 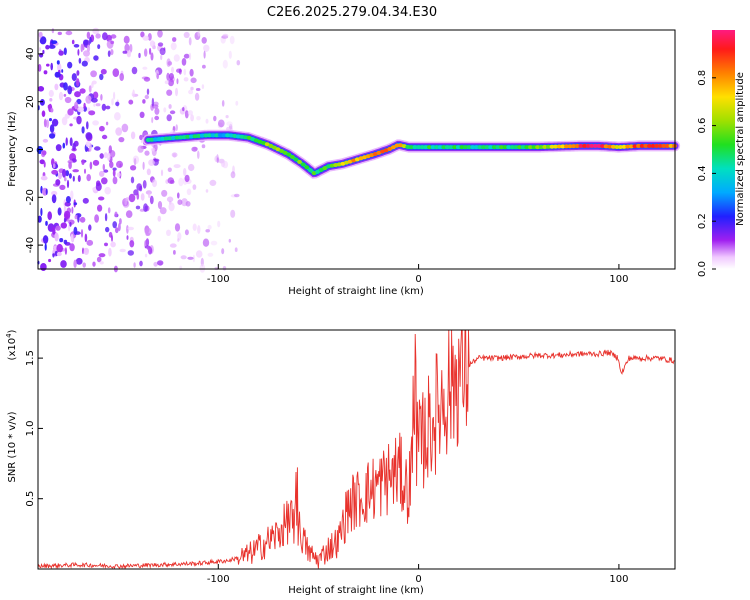 What do you see at coordinates (723, 149) in the screenshot?
I see `colorbar-gradient` at bounding box center [723, 149].